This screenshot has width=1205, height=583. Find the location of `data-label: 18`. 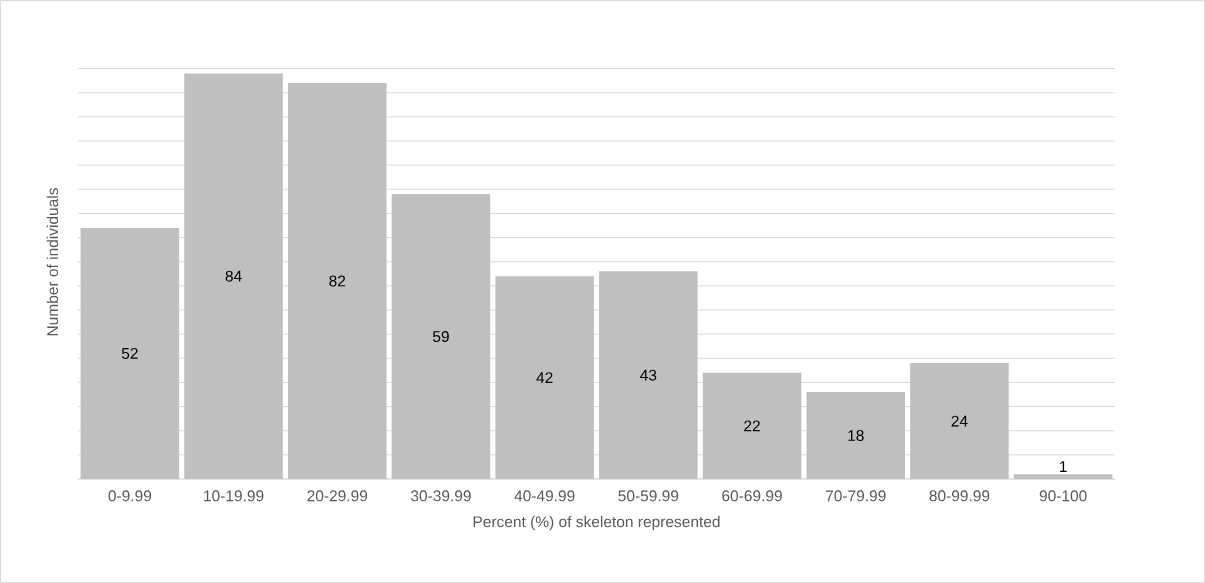

data-label: 18 is located at coordinates (856, 436).